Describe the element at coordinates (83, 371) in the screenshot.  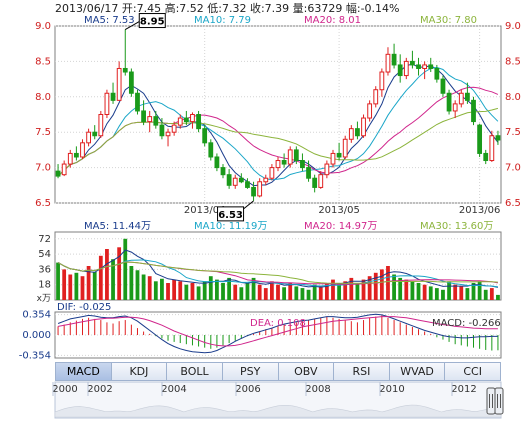
I see `tab-macd: MACD` at that location.